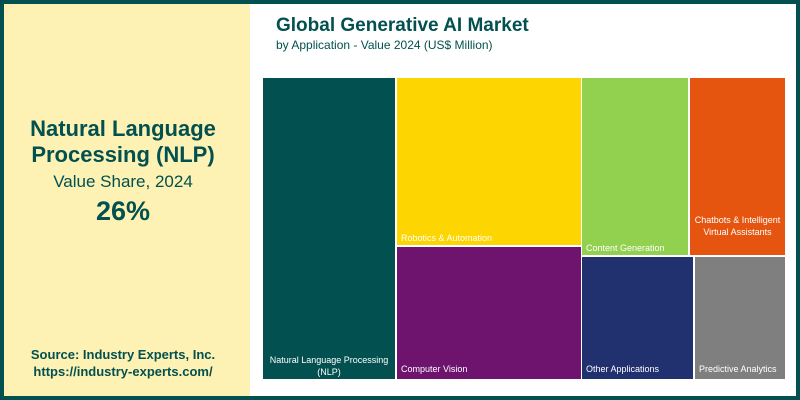  Describe the element at coordinates (329, 228) in the screenshot. I see `cell-nlp: Natural Language Processing (NLP)` at that location.